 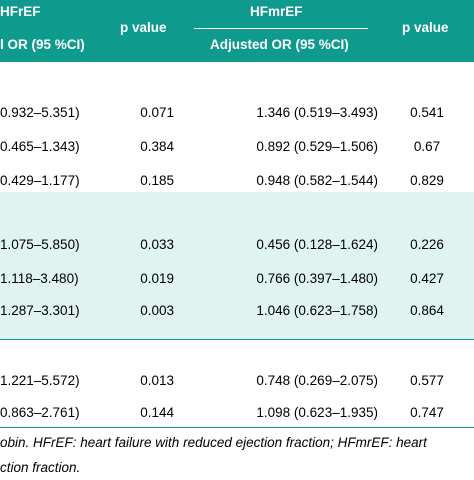 What do you see at coordinates (42, 44) in the screenshot?
I see `or-header-1: l OR (95 %CI)` at bounding box center [42, 44].